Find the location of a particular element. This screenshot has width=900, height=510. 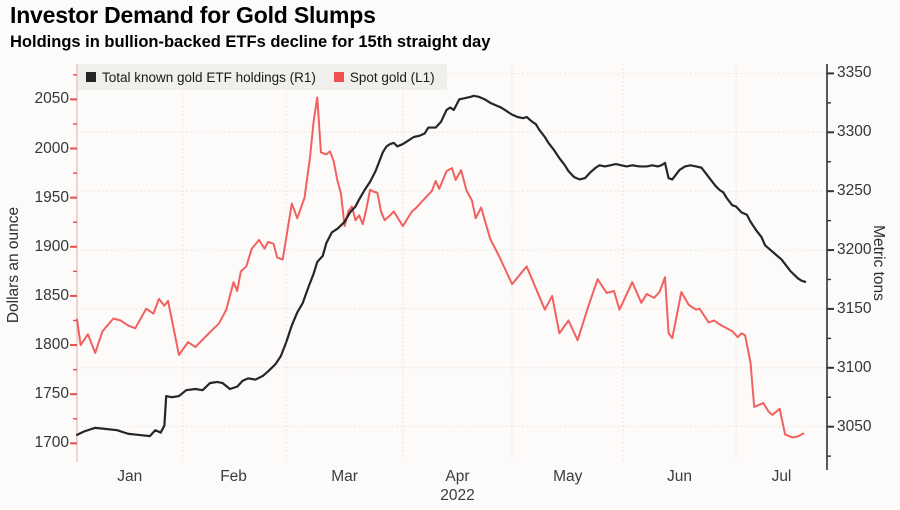

right-axis-tick-label: 3200 is located at coordinates (854, 250).